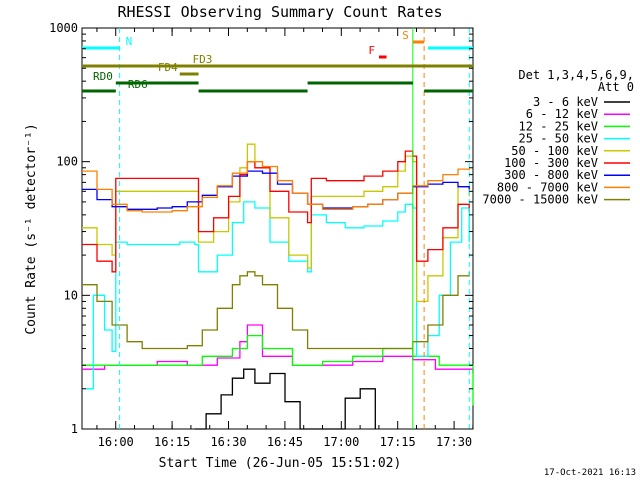 Image resolution: width=640 pixels, height=480 pixels. What do you see at coordinates (551, 163) in the screenshot?
I see `legend-label-100-300-kev: 100 - 300 keV` at bounding box center [551, 163].